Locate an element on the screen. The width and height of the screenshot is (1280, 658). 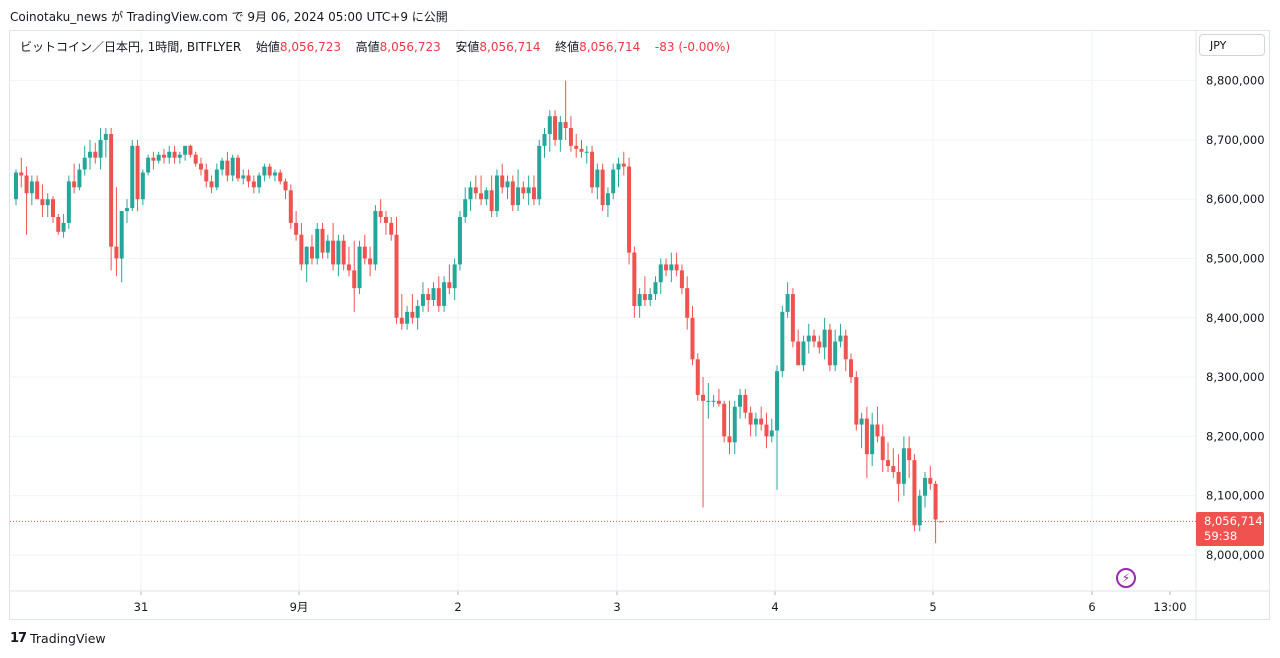
currency-button: JPY is located at coordinates (1232, 45).